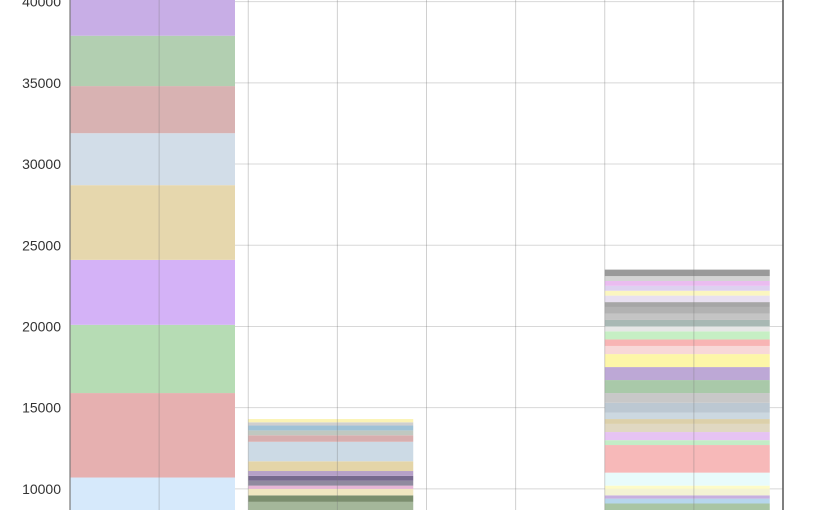 This screenshot has width=825, height=510. Describe the element at coordinates (41, 164) in the screenshot. I see `y-tick-label: 30000` at that location.